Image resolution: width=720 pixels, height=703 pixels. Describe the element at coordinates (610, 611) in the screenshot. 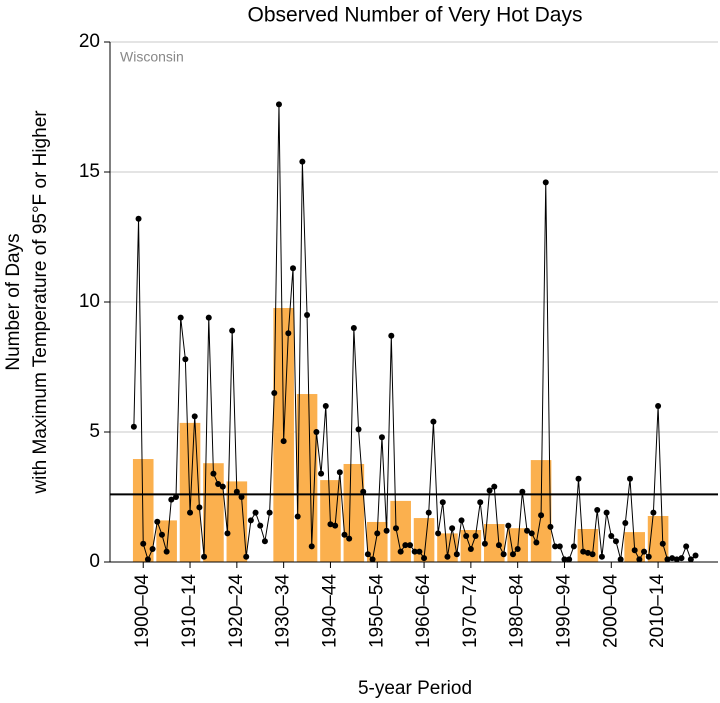

I see `x-tick-label: 2000–04` at that location.